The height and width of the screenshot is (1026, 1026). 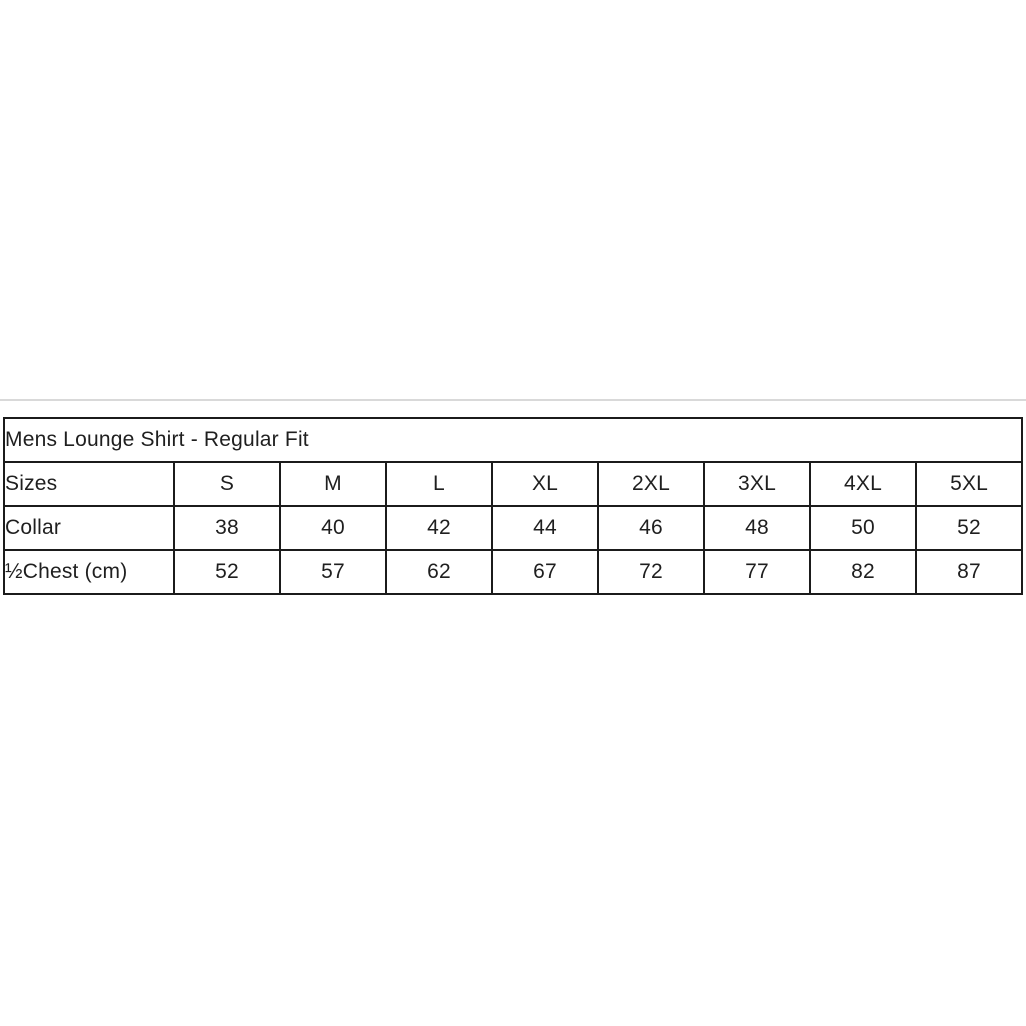 What do you see at coordinates (227, 484) in the screenshot?
I see `column-header-s: S` at bounding box center [227, 484].